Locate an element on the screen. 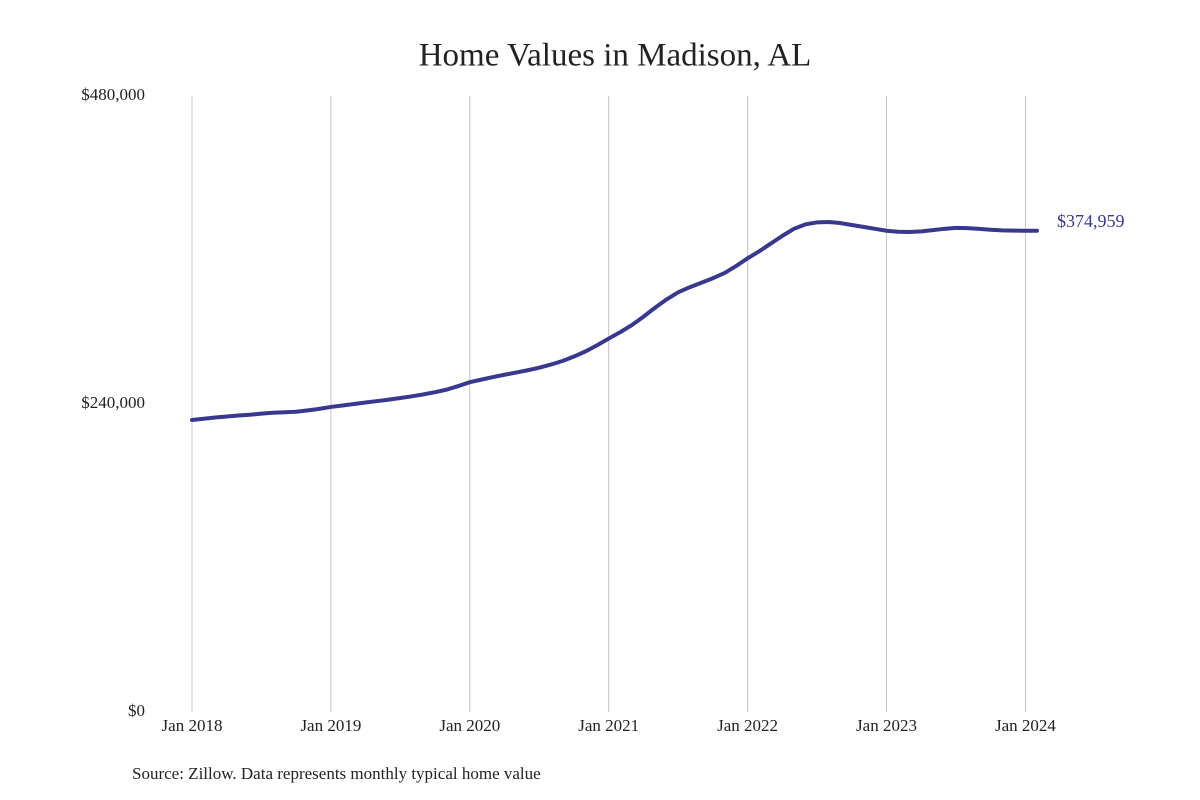  x-tick-label: Jan 2022 is located at coordinates (747, 725).